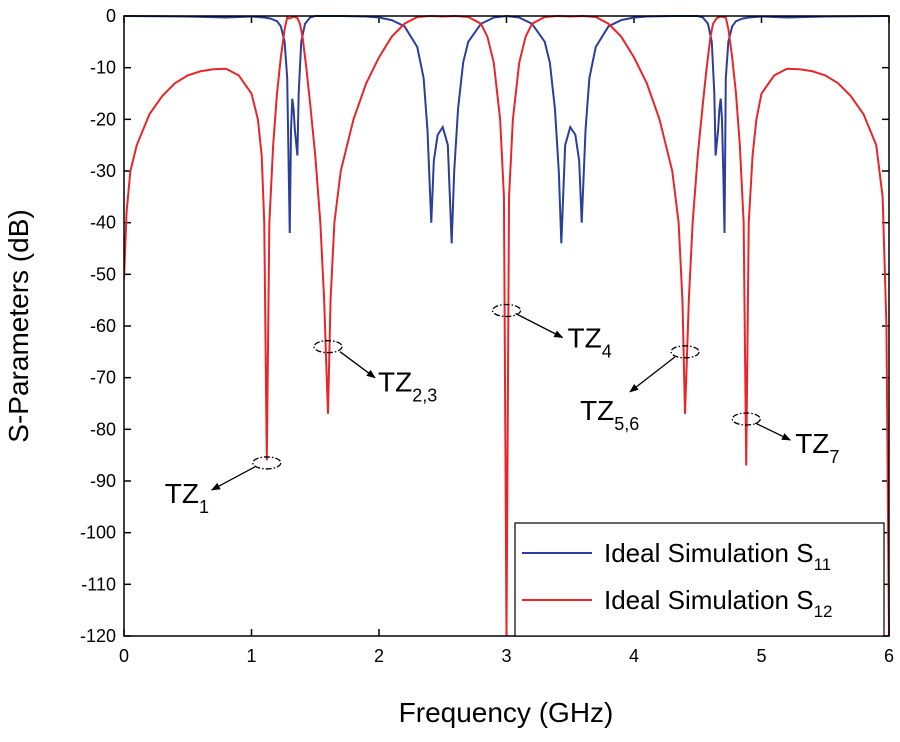 This screenshot has height=742, width=900. I want to click on legend-label: Ideal Simulation S12, so click(718, 603).